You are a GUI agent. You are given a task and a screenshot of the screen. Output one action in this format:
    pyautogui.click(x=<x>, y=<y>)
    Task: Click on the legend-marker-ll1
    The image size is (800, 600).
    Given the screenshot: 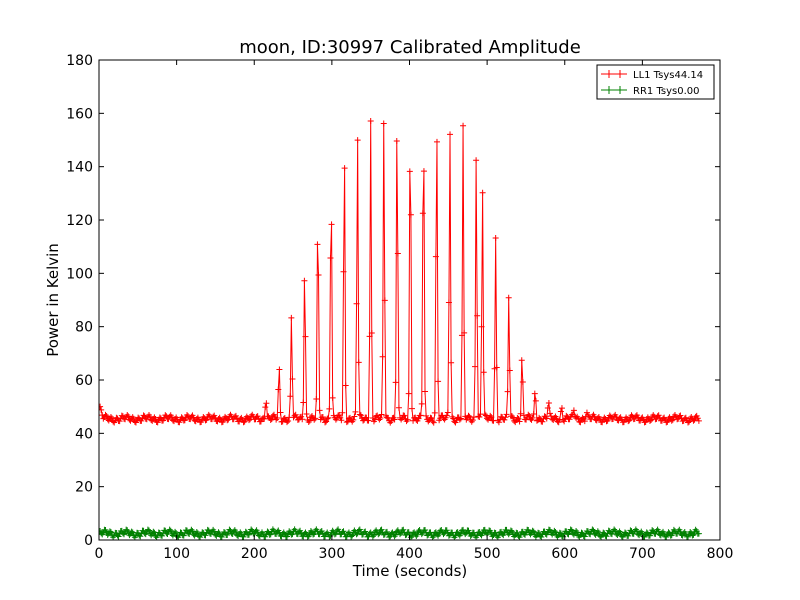 What is the action you would take?
    pyautogui.click(x=614, y=74)
    